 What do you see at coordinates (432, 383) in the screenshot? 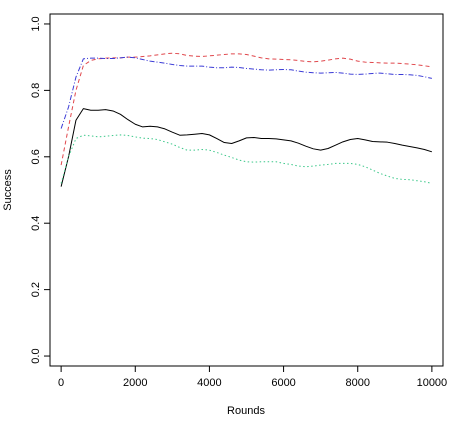
I see `x-tick-label: 10000` at bounding box center [432, 383].